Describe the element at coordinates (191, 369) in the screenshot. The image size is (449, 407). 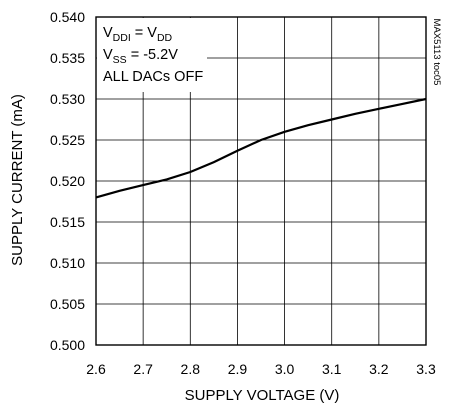
I see `x-tick-label: 2.8` at that location.